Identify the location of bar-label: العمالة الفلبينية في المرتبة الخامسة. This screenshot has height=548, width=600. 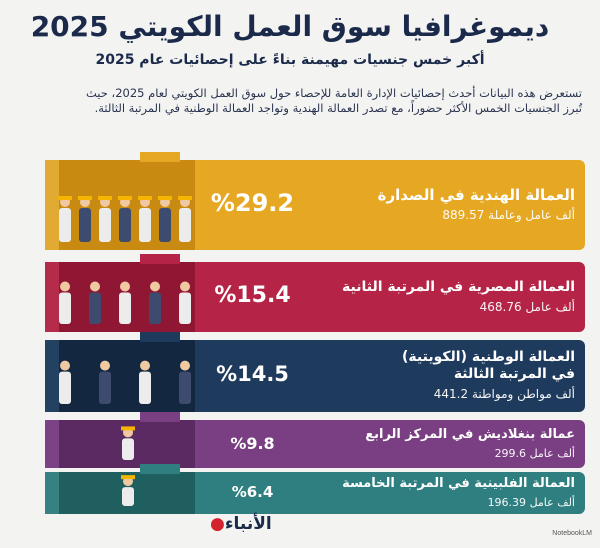
(440, 484).